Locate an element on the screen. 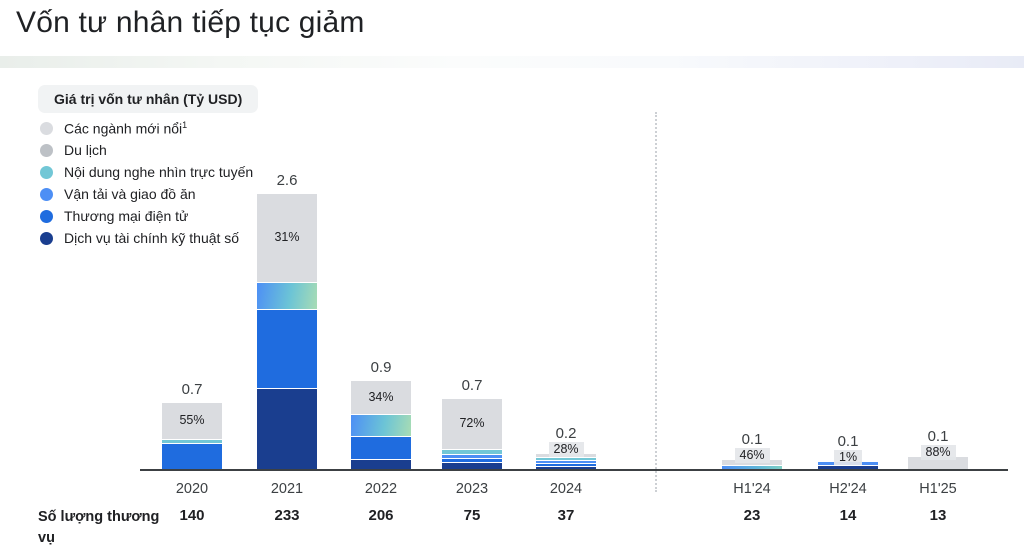 Image resolution: width=1024 pixels, height=550 pixels. deal-count-H1'25: 13 is located at coordinates (938, 515).